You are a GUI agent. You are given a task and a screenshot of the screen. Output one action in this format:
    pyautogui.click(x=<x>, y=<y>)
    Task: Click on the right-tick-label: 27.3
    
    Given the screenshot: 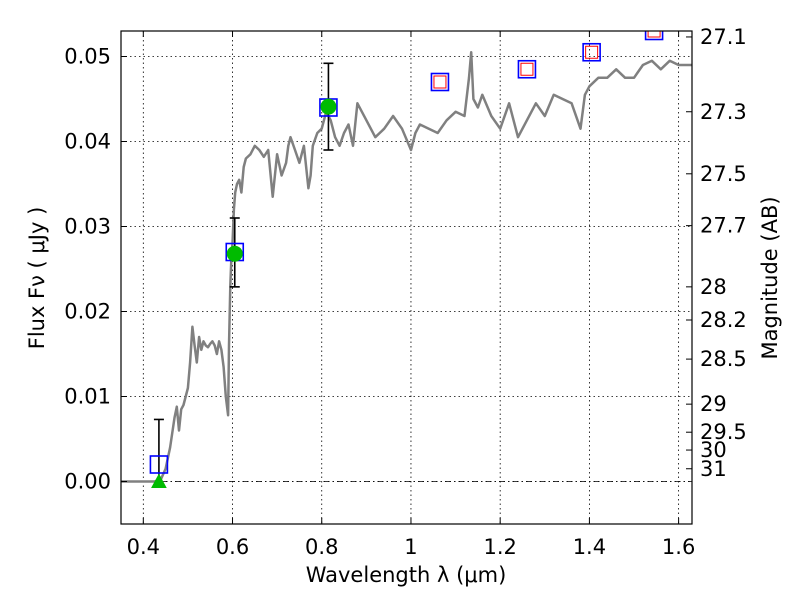 What is the action you would take?
    pyautogui.click(x=723, y=112)
    